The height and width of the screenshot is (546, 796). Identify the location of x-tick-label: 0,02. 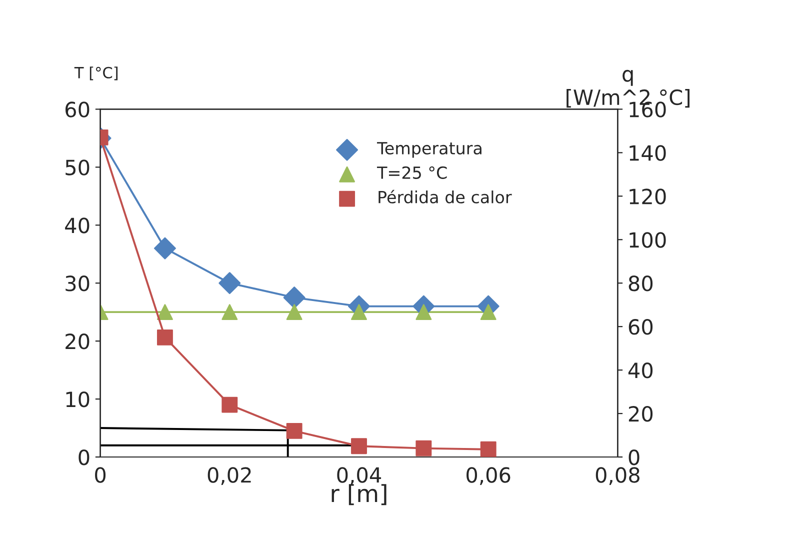
(229, 476).